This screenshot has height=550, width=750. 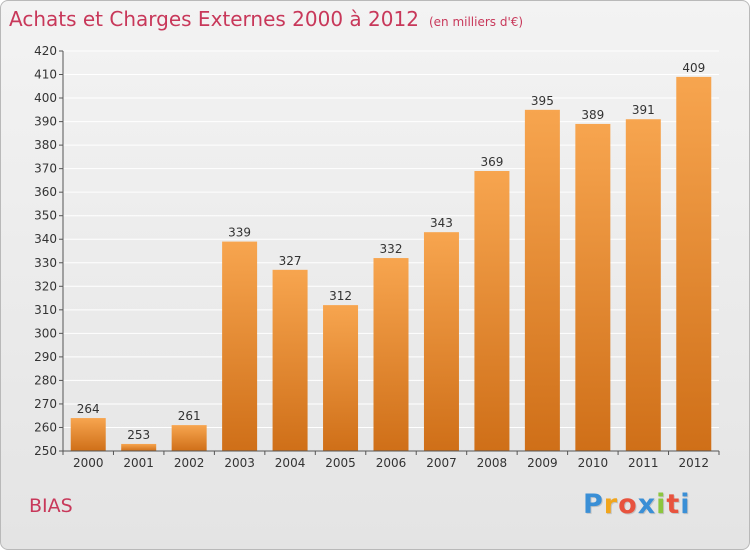 I want to click on y-tick-label: 360, so click(x=45, y=192).